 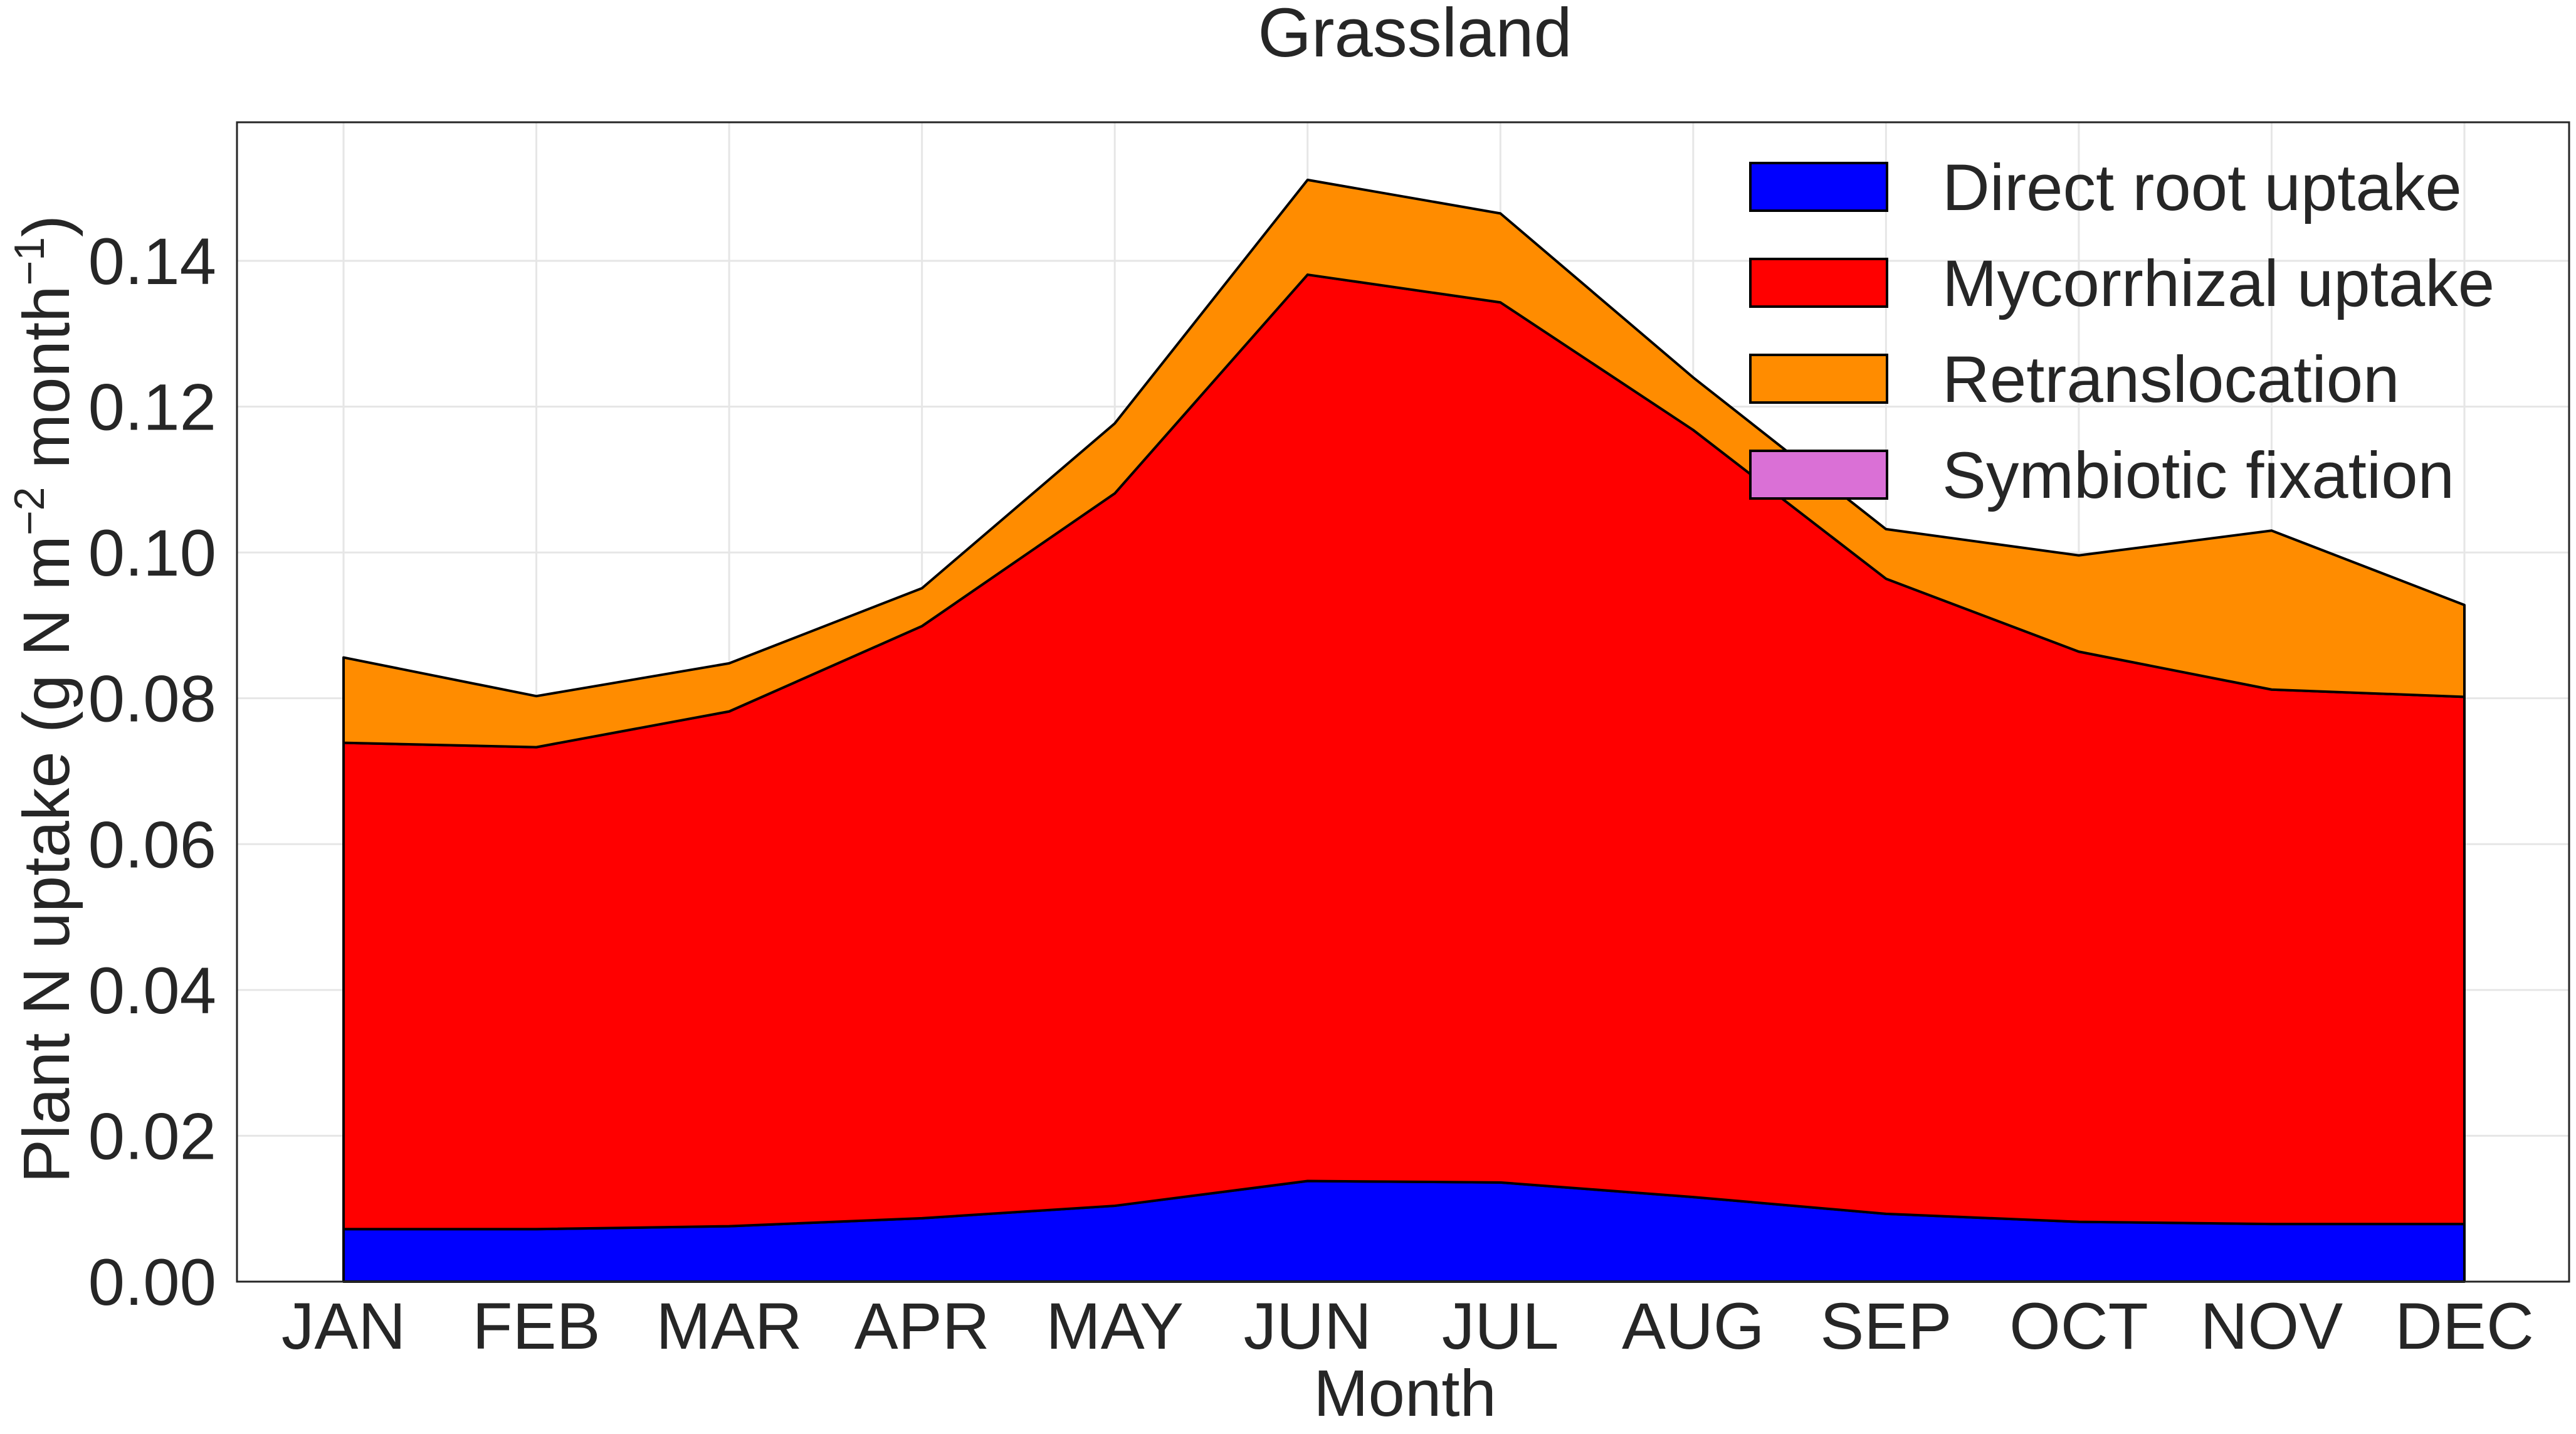 I want to click on y-tick-label: 0.02, so click(x=152, y=1136).